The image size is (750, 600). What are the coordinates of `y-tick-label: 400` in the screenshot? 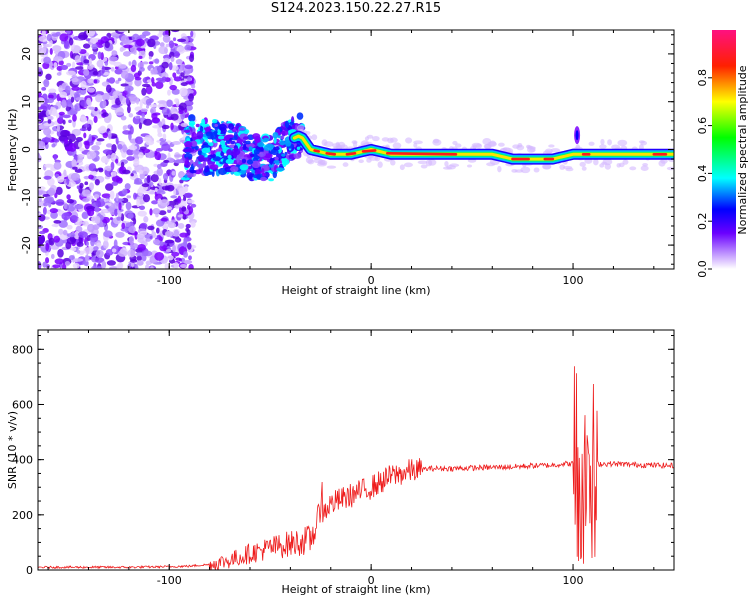 It's located at (22, 460).